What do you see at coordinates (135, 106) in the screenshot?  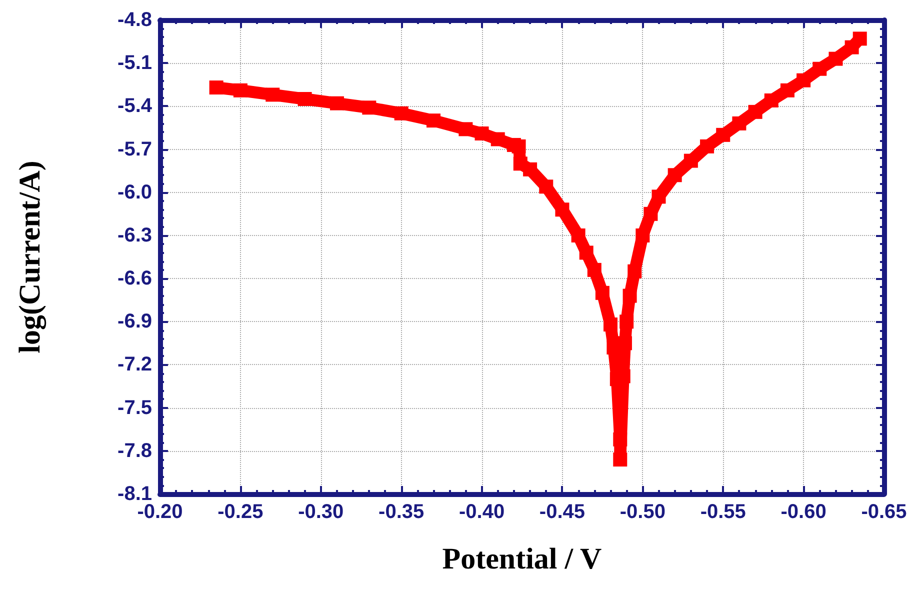 I see `y-tick-label: -5.4` at bounding box center [135, 106].